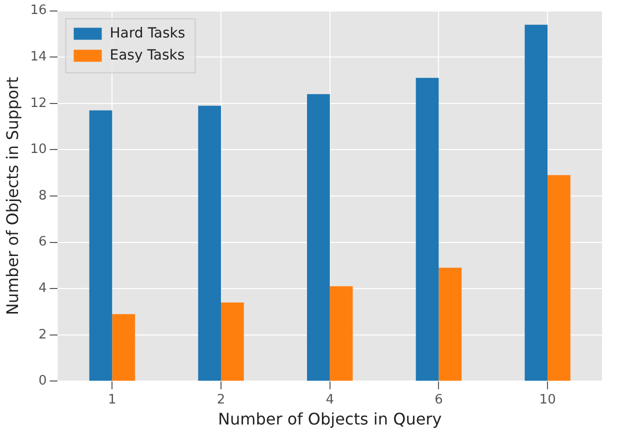 The width and height of the screenshot is (622, 430). I want to click on y-tick-label: 6, so click(42, 242).